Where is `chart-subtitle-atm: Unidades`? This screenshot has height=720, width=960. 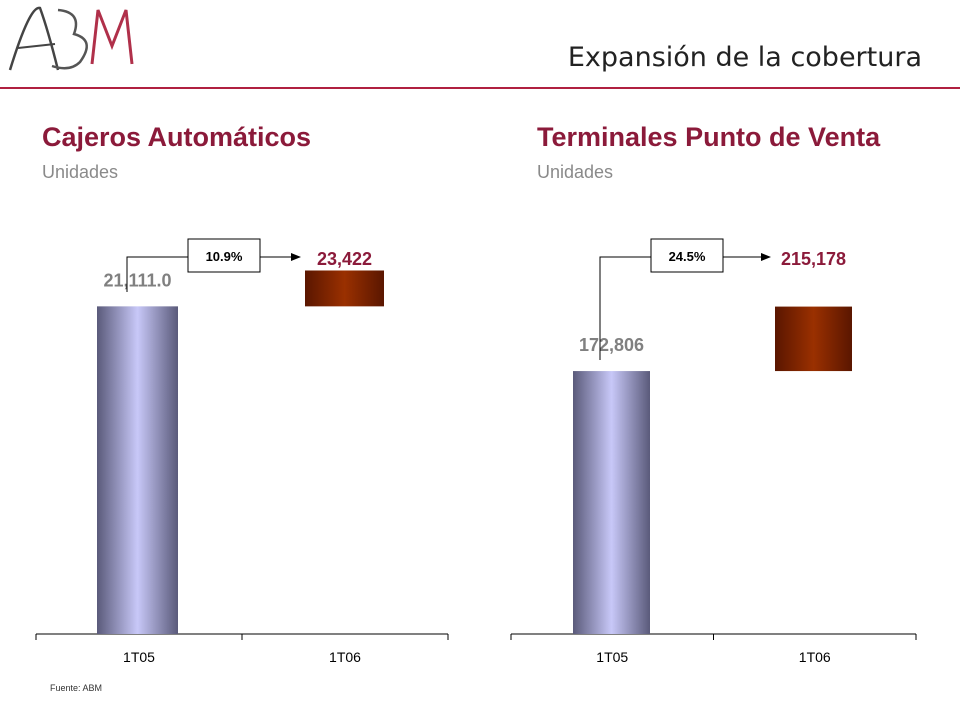
chart-subtitle-atm: Unidades is located at coordinates (80, 172).